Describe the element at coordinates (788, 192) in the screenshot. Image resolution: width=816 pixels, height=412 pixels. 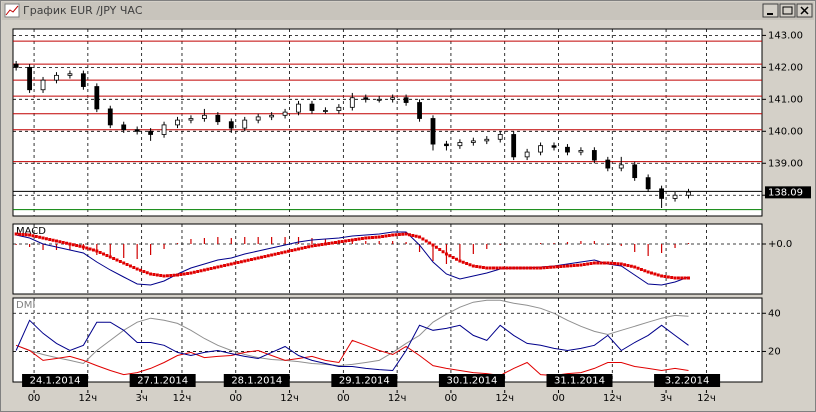
I see `price-tag` at that location.